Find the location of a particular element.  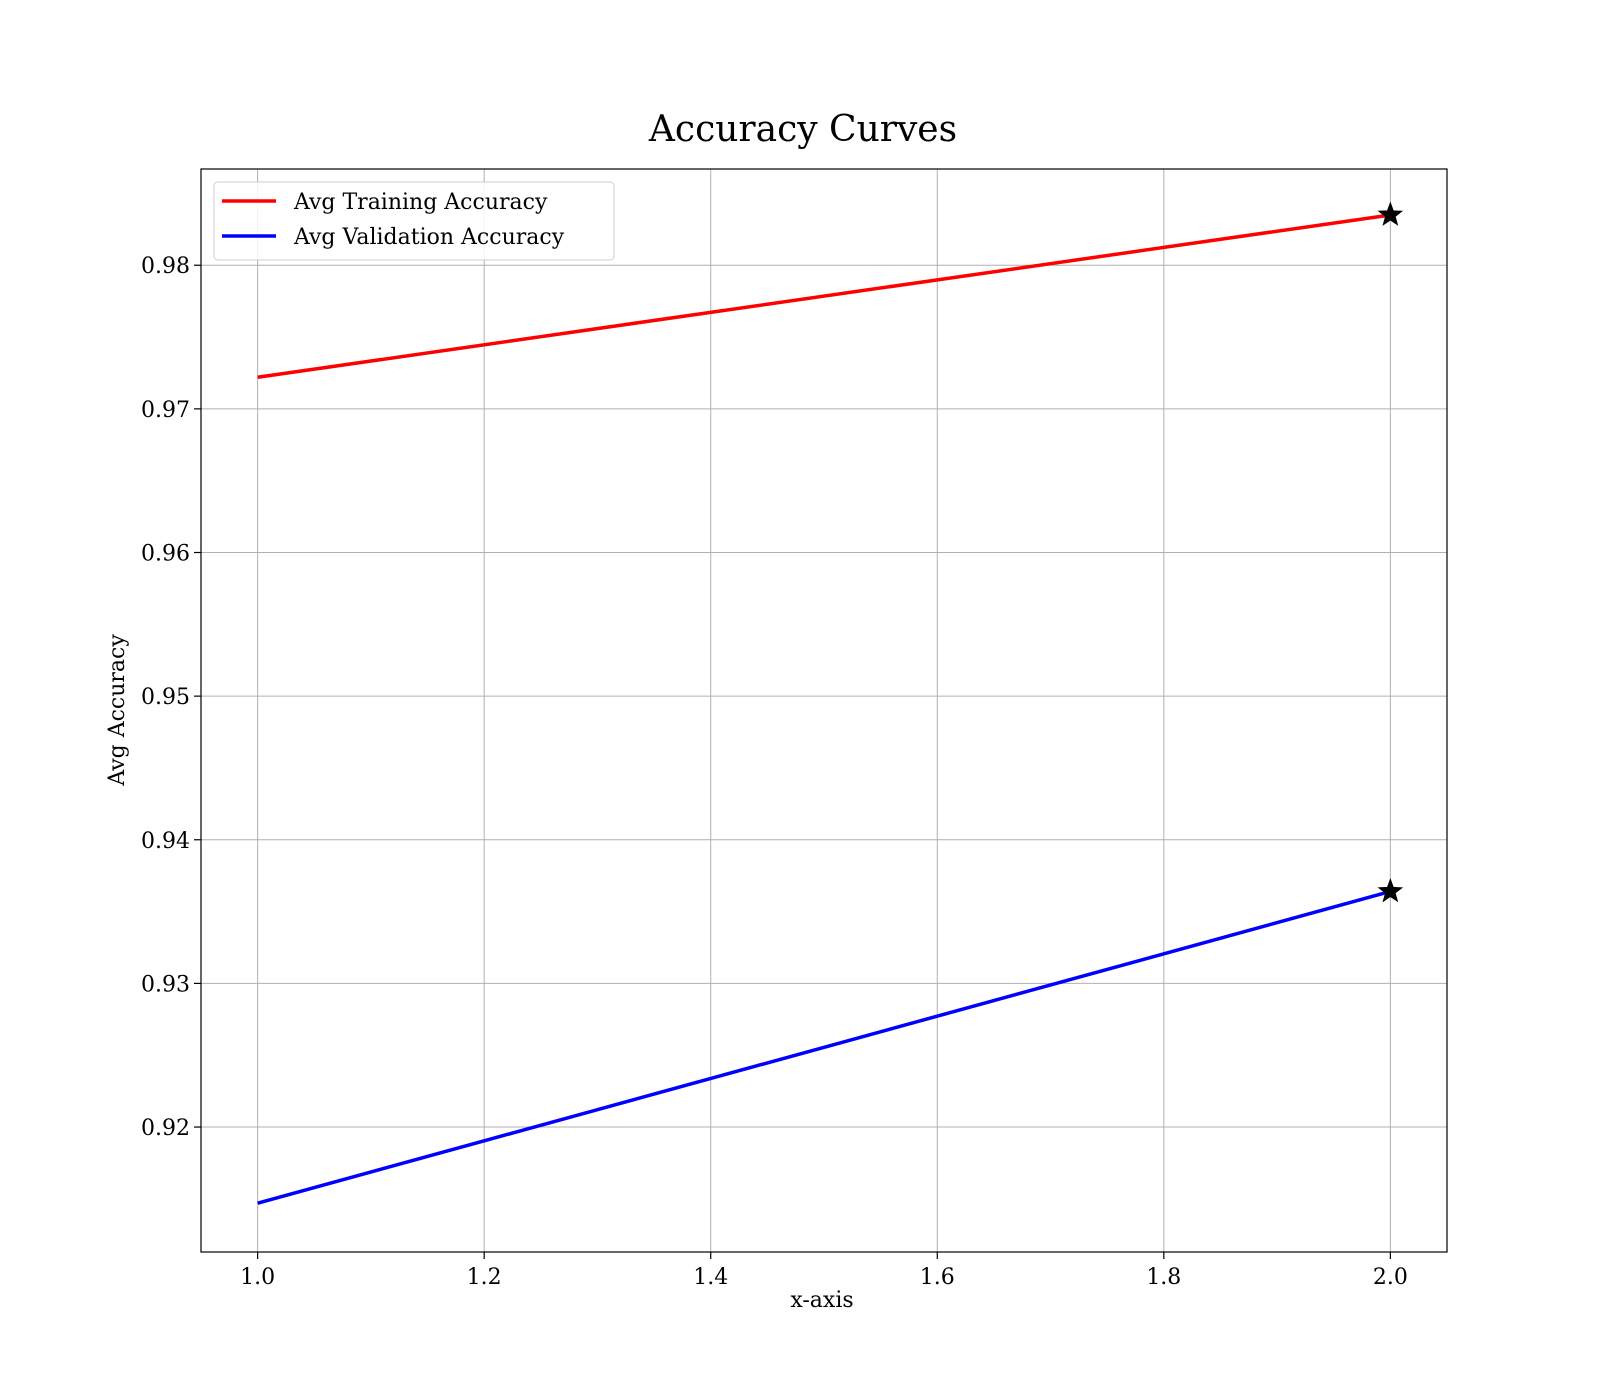

x-tick-label: 1.6 is located at coordinates (937, 1277).